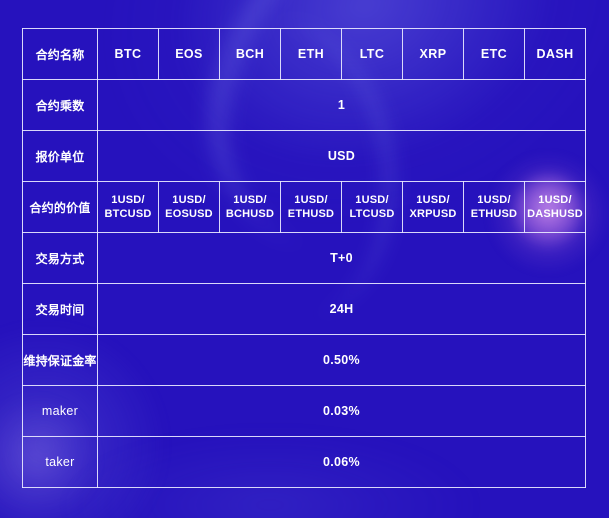  What do you see at coordinates (494, 54) in the screenshot?
I see `column-header-etc: ETC` at bounding box center [494, 54].